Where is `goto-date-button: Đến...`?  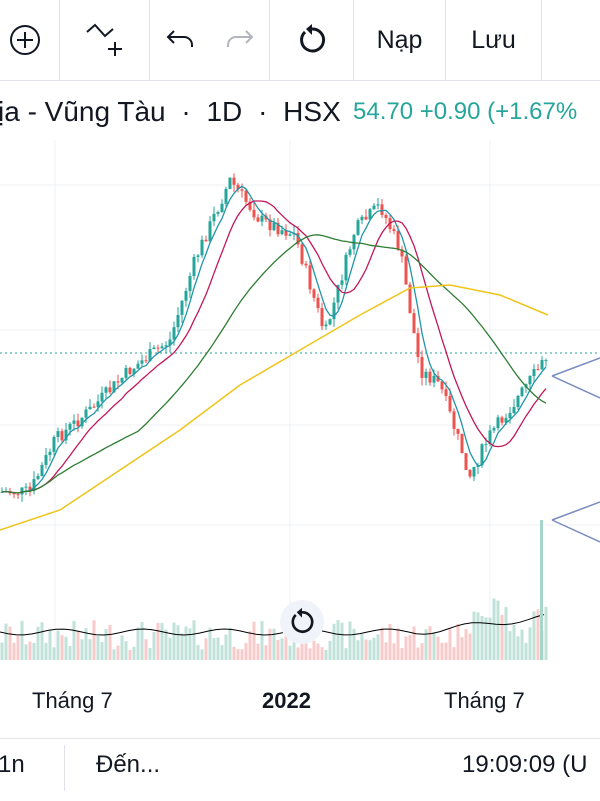 goto-date-button: Đến... is located at coordinates (128, 764).